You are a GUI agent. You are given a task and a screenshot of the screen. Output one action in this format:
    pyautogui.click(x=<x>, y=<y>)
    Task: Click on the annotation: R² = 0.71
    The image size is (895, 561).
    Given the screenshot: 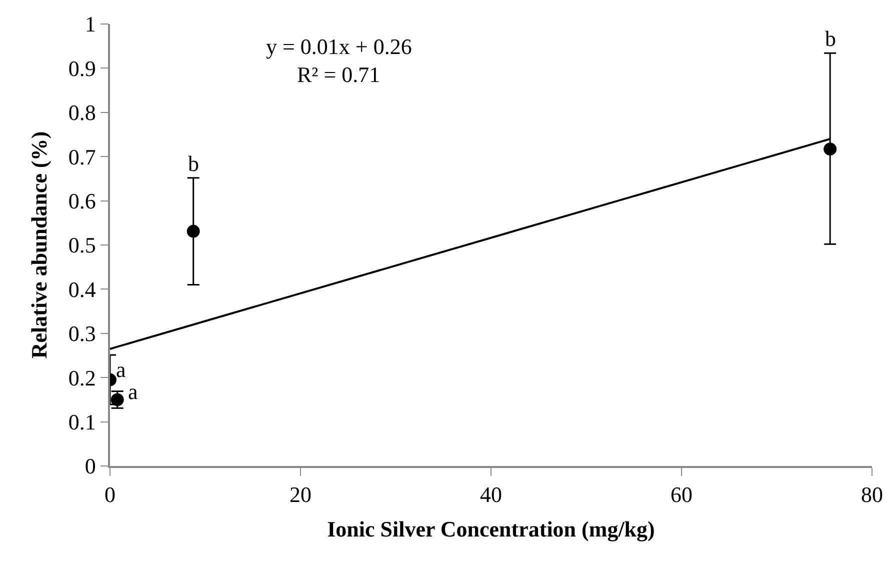 What is the action you would take?
    pyautogui.click(x=338, y=74)
    